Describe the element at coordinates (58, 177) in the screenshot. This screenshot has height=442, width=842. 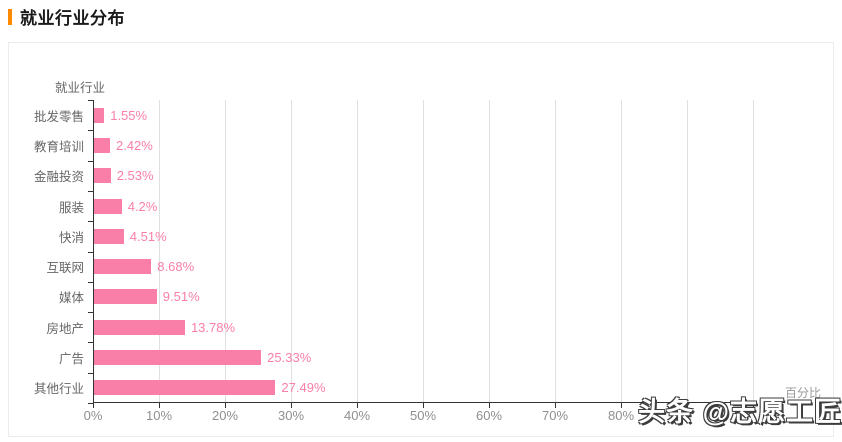
I see `category-label: 金融投资` at that location.